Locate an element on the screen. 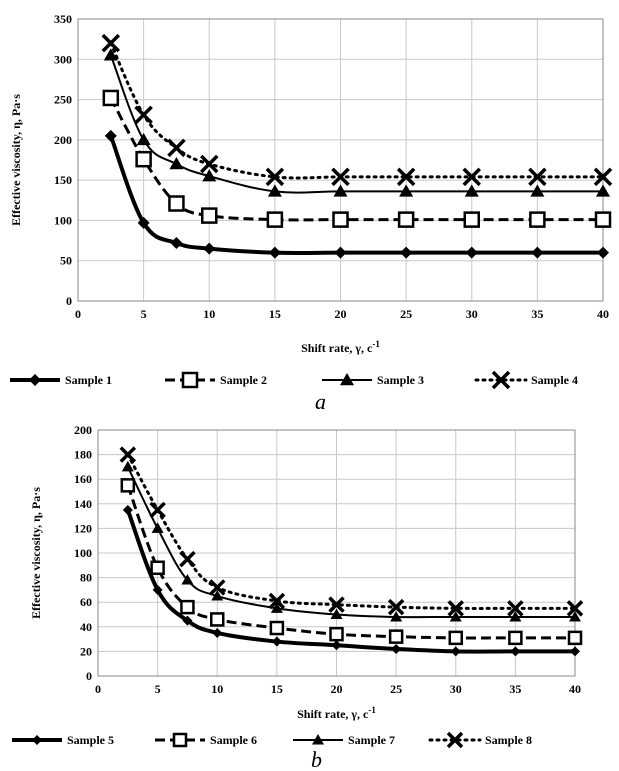  x-tick-label: 10 is located at coordinates (217, 689).